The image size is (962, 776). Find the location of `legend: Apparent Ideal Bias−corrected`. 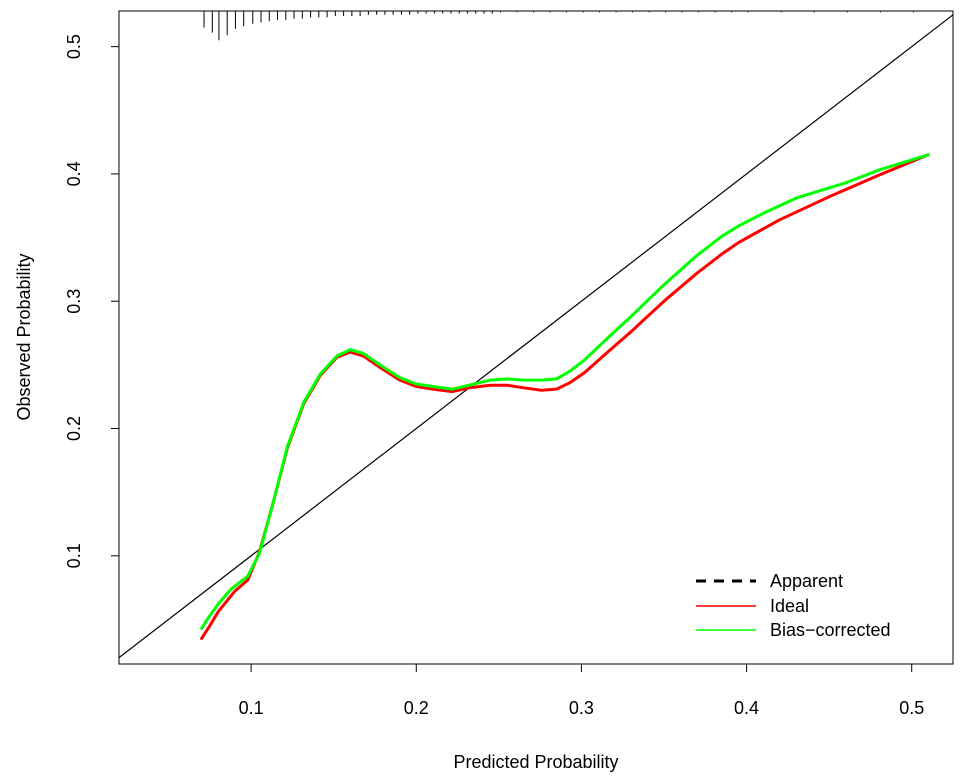

legend: Apparent Ideal Bias−corrected is located at coordinates (793, 605).